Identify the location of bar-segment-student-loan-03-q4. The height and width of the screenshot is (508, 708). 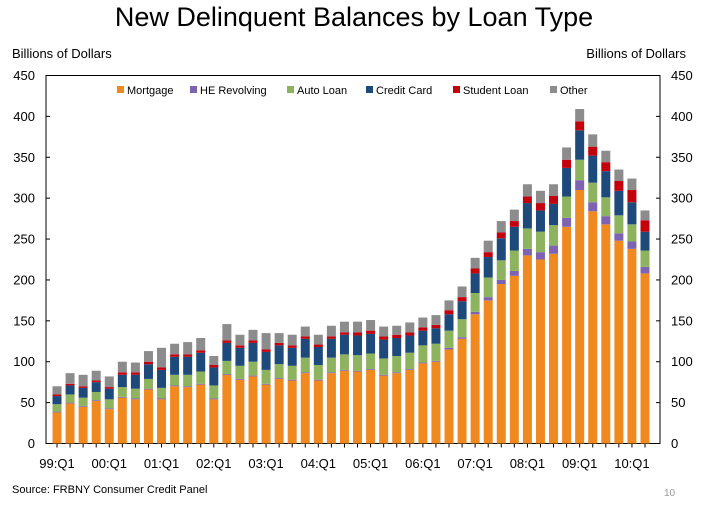
(305, 337).